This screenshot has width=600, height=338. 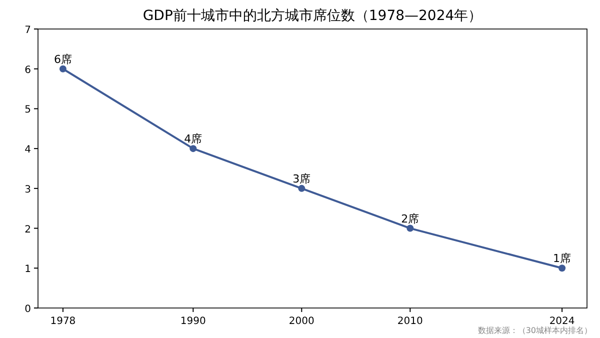 I want to click on x-tick-label: 1990, so click(x=193, y=321).